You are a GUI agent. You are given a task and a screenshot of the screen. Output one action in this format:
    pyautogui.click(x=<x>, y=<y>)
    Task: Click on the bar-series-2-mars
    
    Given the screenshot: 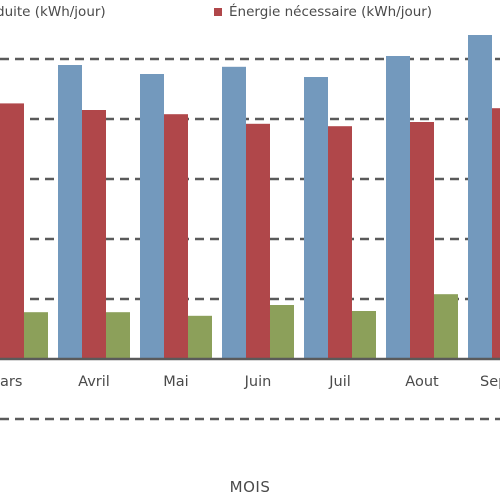 What is the action you would take?
    pyautogui.click(x=36, y=335)
    